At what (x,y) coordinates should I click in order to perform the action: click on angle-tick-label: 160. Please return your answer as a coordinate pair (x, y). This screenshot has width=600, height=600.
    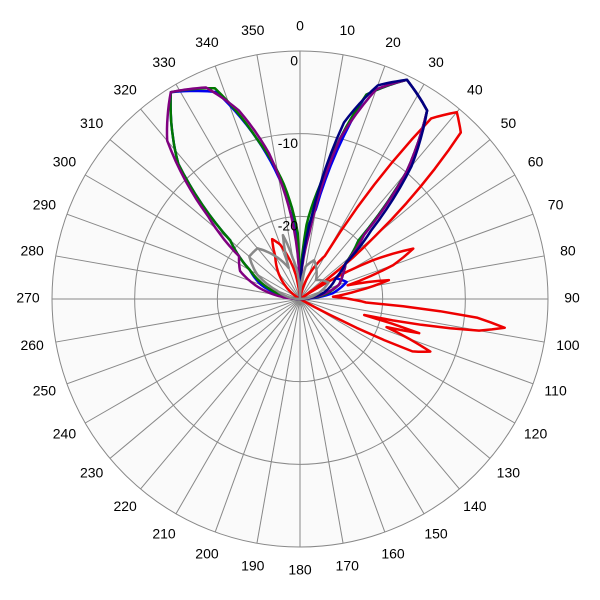
    Looking at the image, I should click on (393, 553).